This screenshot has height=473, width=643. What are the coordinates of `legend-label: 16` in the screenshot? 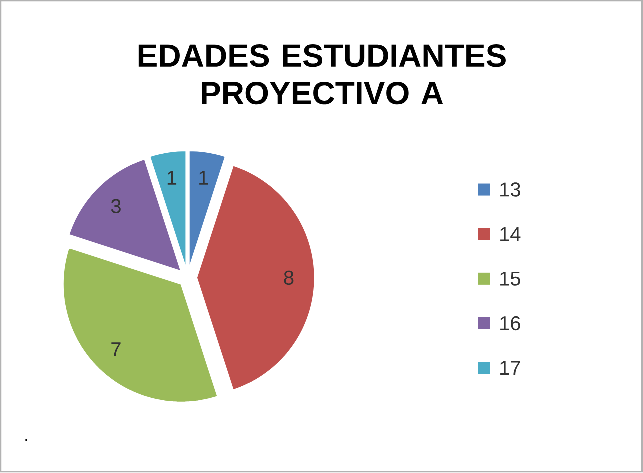 It's located at (510, 323).